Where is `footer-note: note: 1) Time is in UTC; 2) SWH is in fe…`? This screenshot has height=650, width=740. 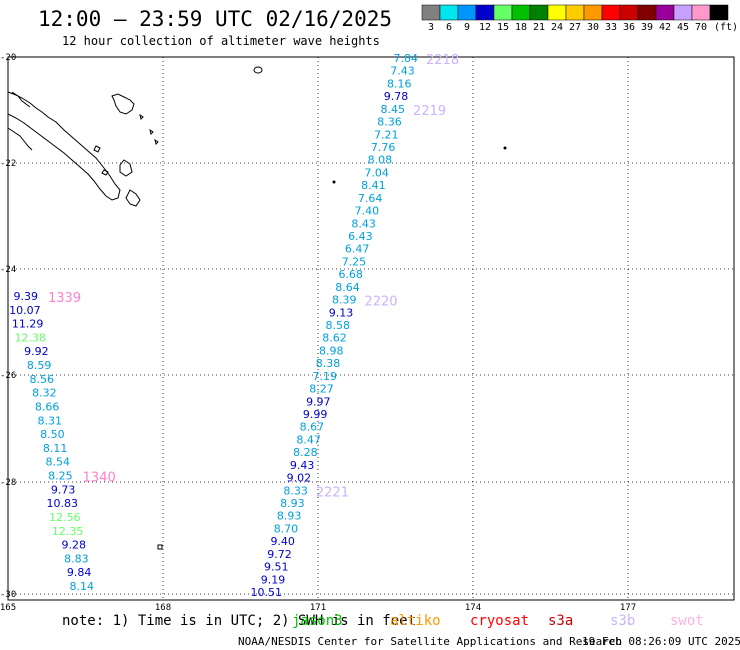
footer-note: note: 1) Time is in UTC; 2) SWH is in fe… is located at coordinates (239, 621).